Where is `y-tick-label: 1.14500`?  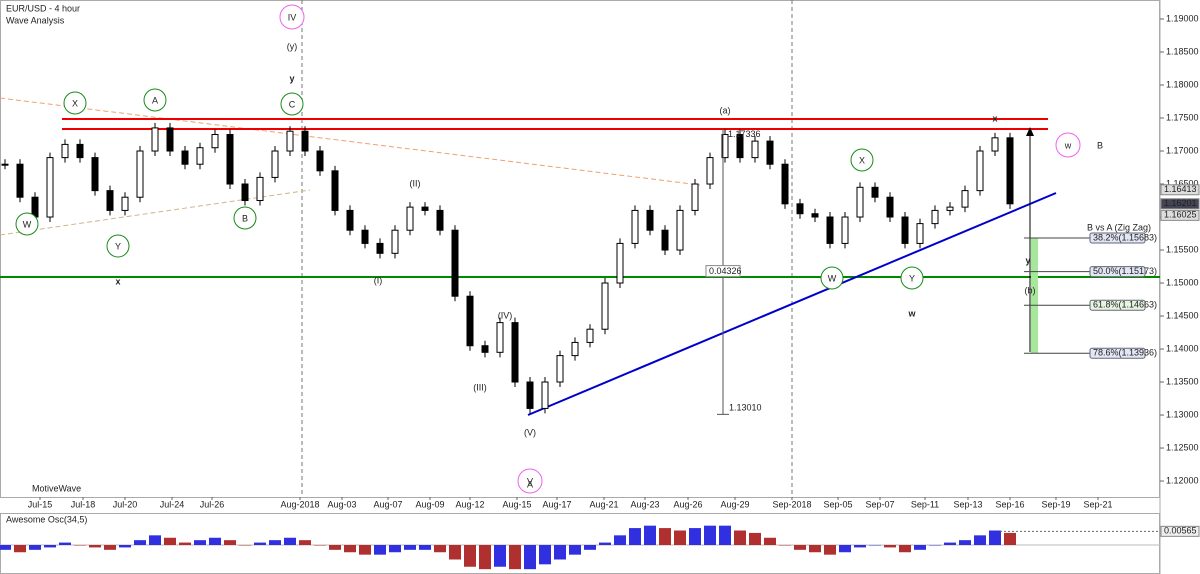
y-tick-label: 1.14500 is located at coordinates (1182, 315).